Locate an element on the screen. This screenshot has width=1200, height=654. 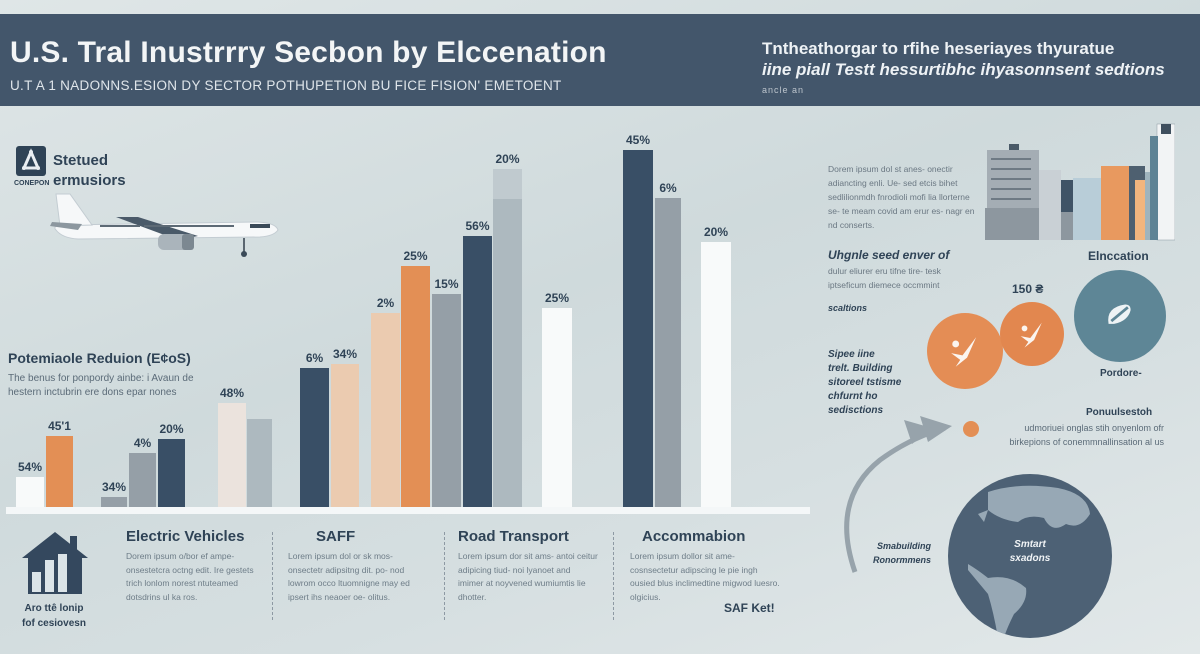
category-title: Accommabion is located at coordinates (694, 536).